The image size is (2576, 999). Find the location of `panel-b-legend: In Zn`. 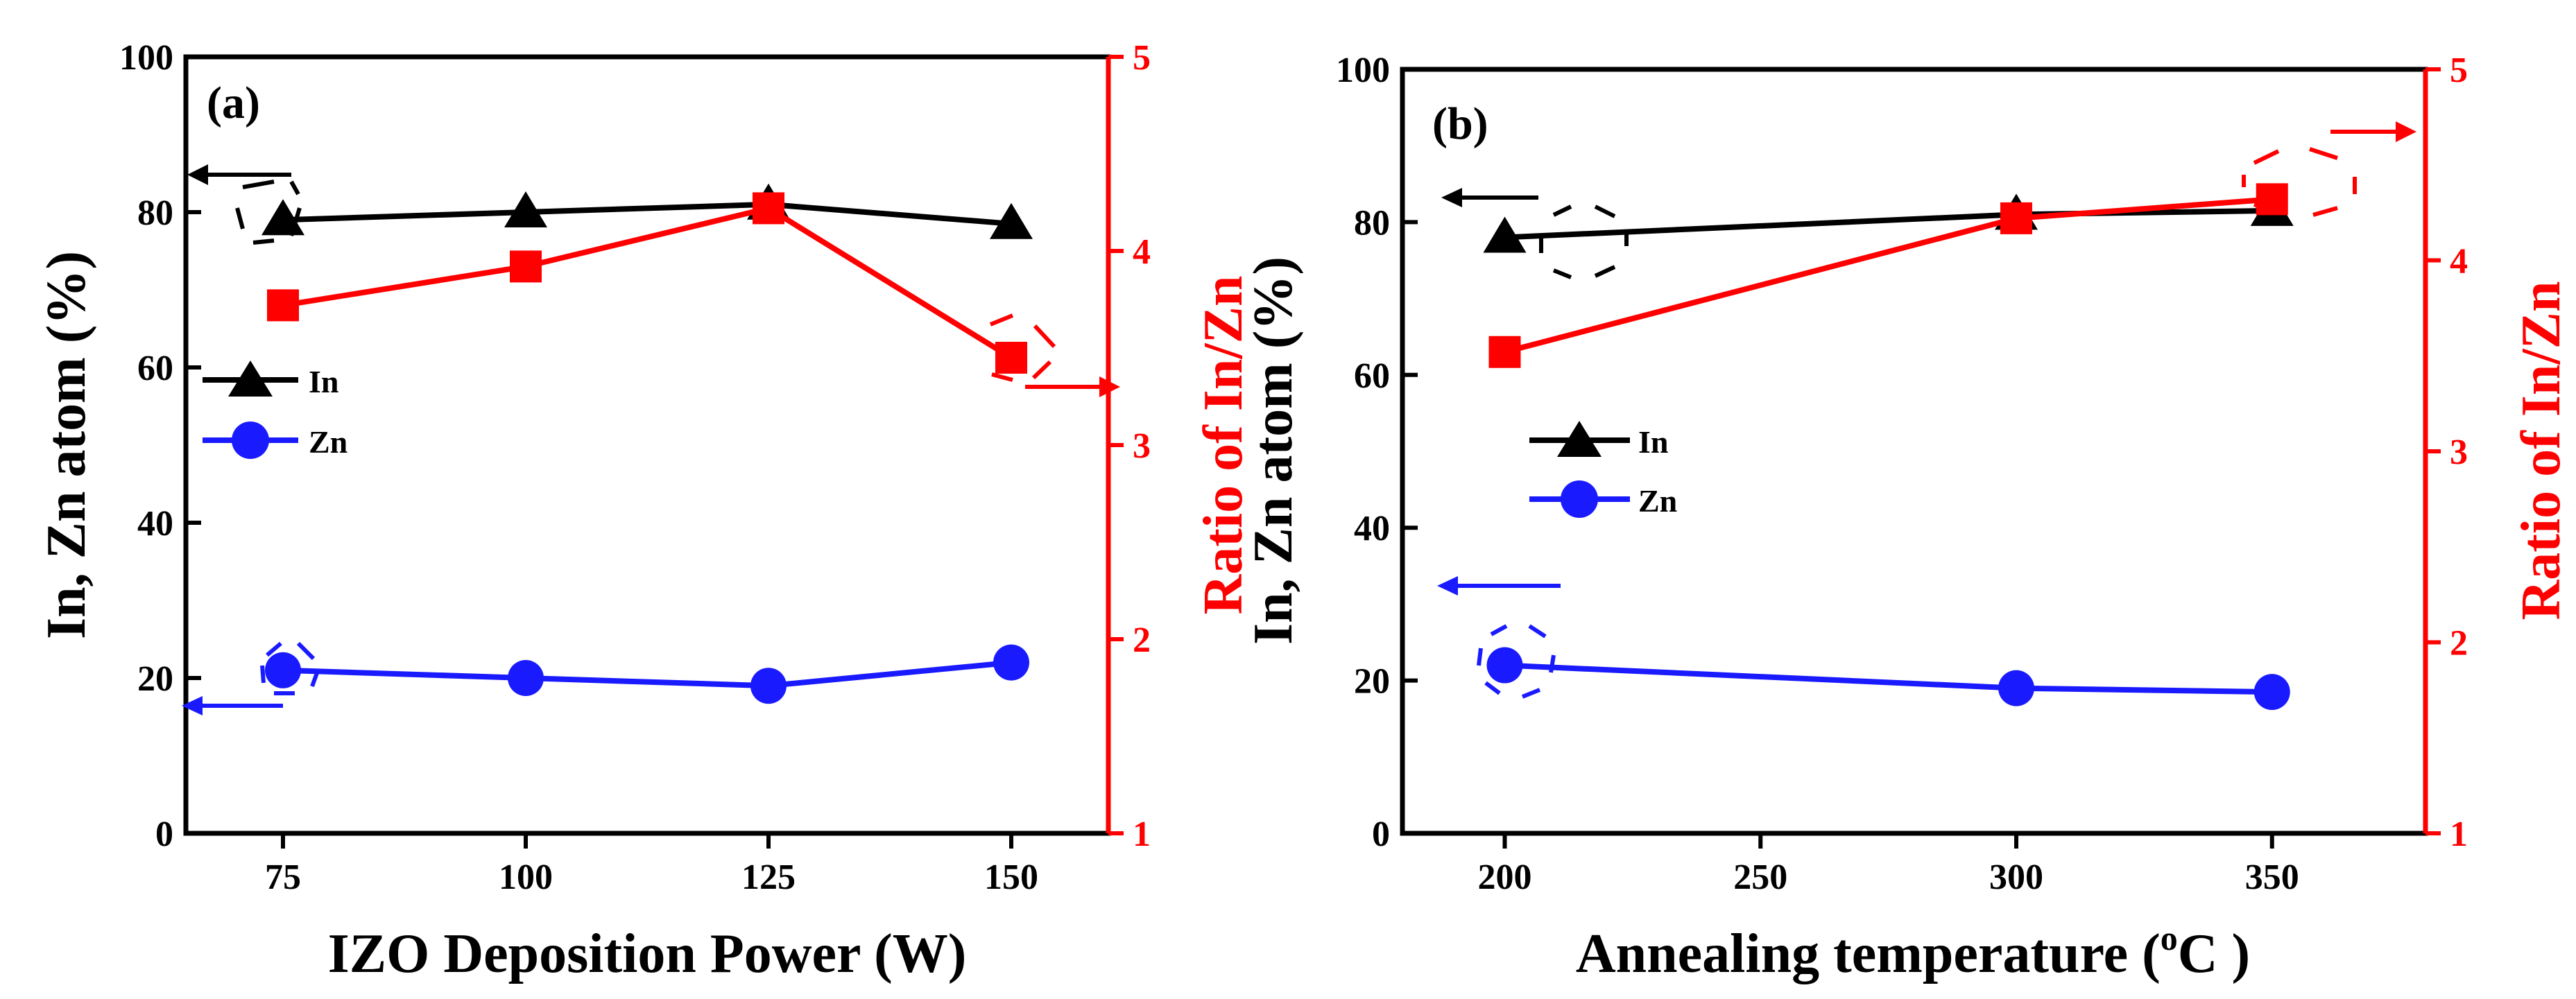

panel-b-legend: In Zn is located at coordinates (1603, 470).